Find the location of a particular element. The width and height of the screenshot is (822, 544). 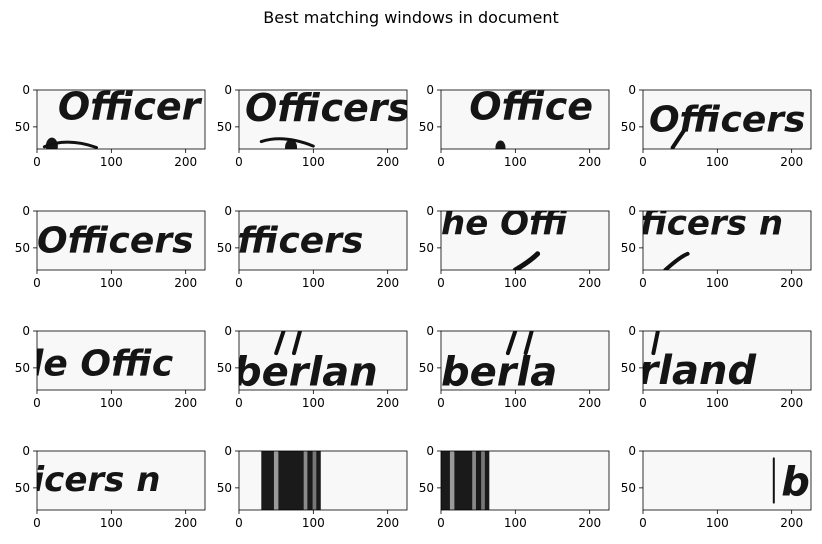

svg-text: berlan is located at coordinates (305, 373).